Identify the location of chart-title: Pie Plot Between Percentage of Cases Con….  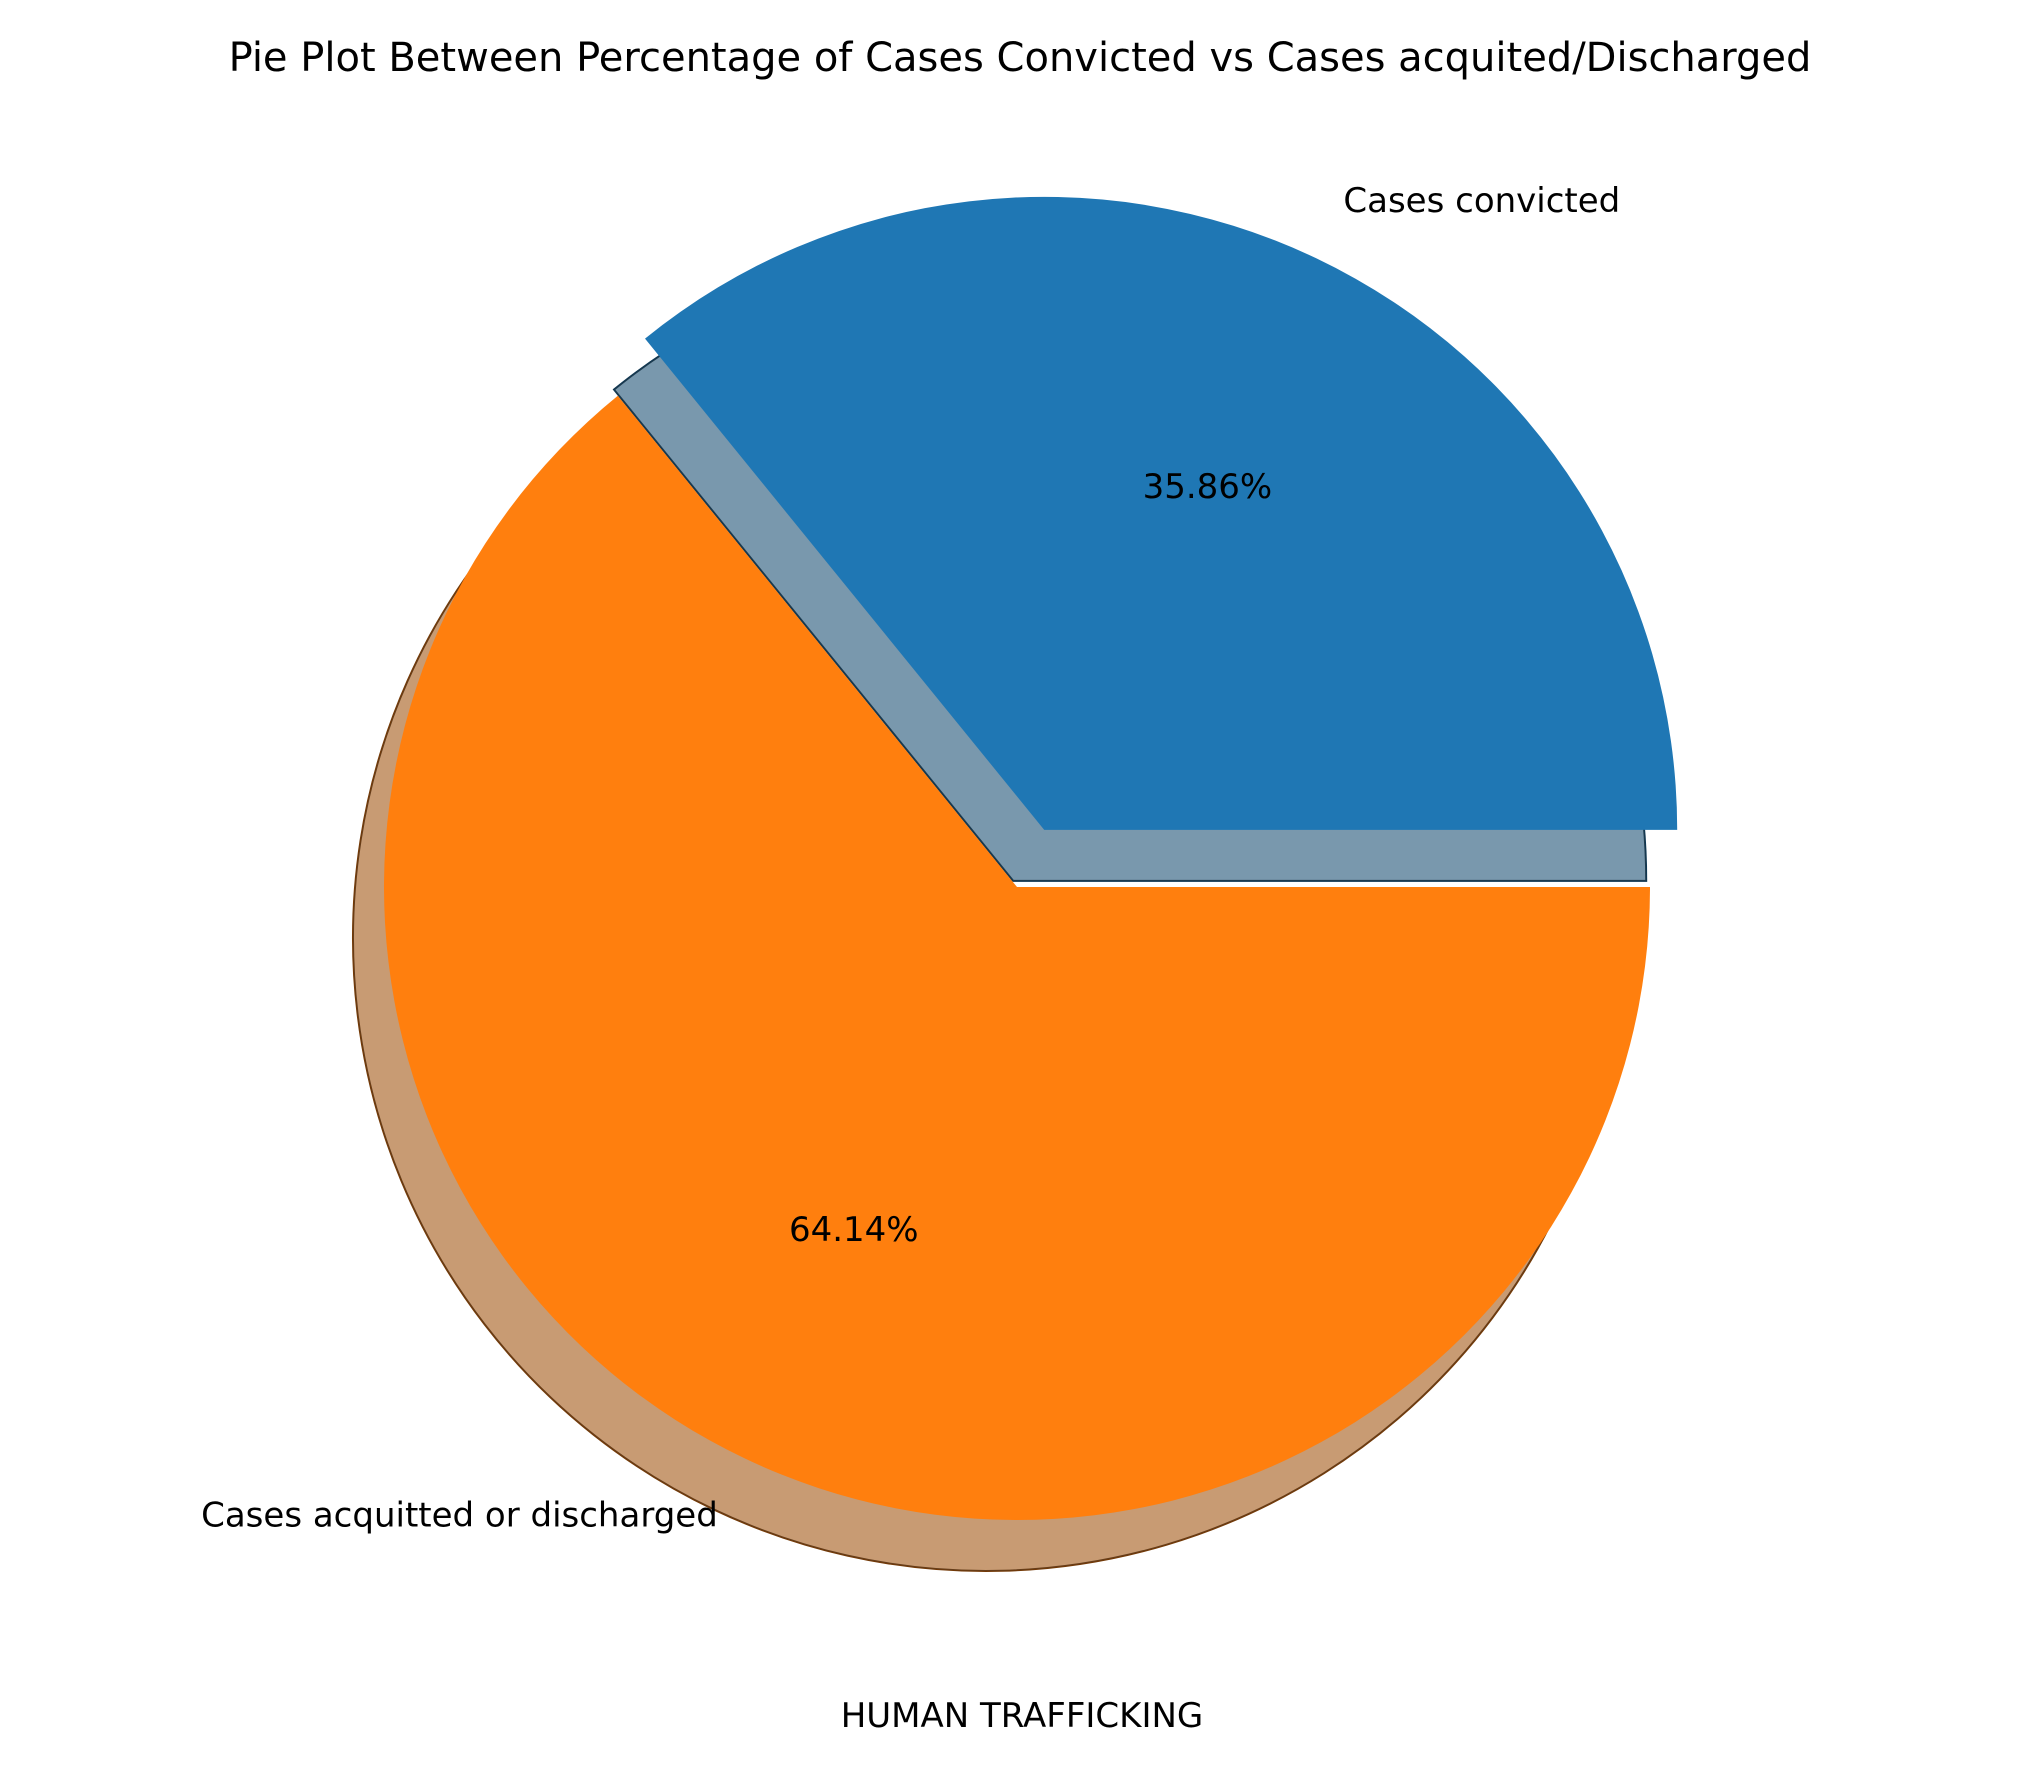
(1020, 58).